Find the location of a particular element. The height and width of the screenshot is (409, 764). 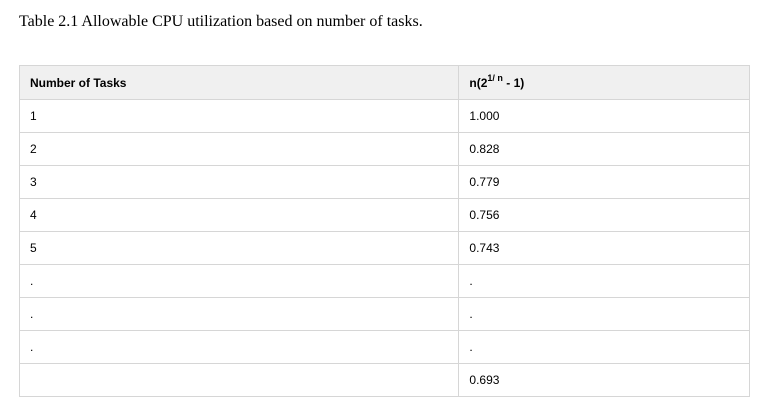

table-row: 4 0.756 is located at coordinates (384, 215).